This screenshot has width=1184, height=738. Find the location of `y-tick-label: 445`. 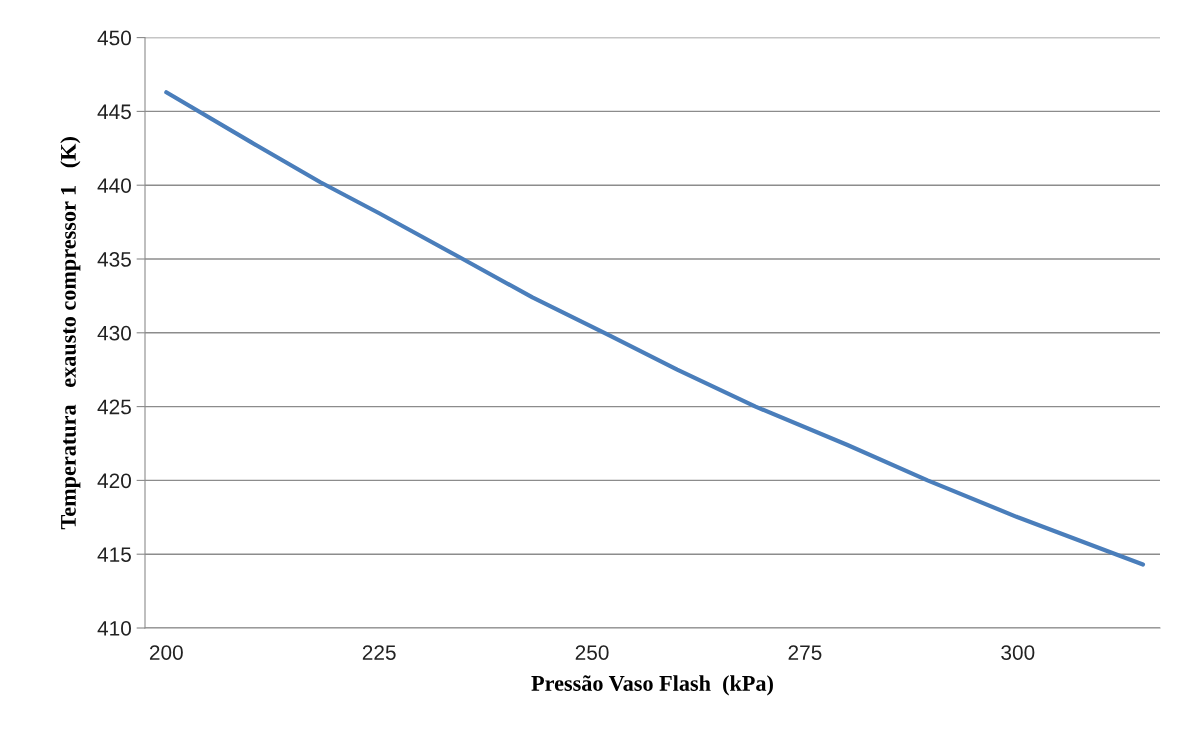

y-tick-label: 445 is located at coordinates (114, 112).